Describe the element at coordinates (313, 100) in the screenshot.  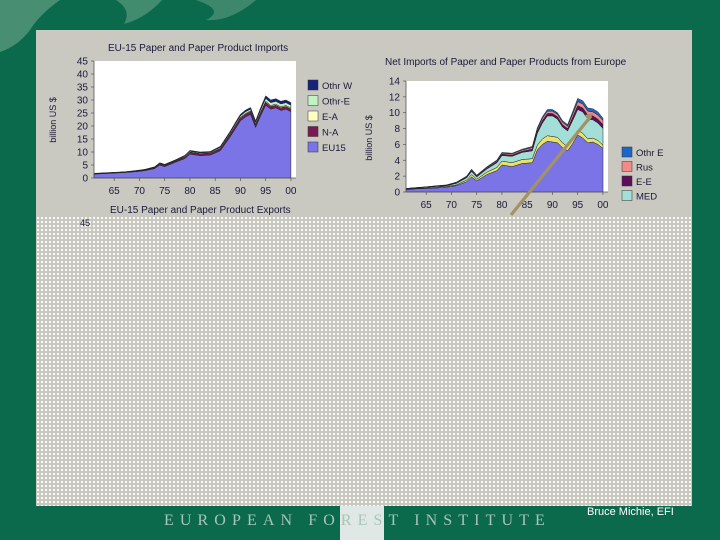
I see `legend-swatch-0-othr-e` at that location.